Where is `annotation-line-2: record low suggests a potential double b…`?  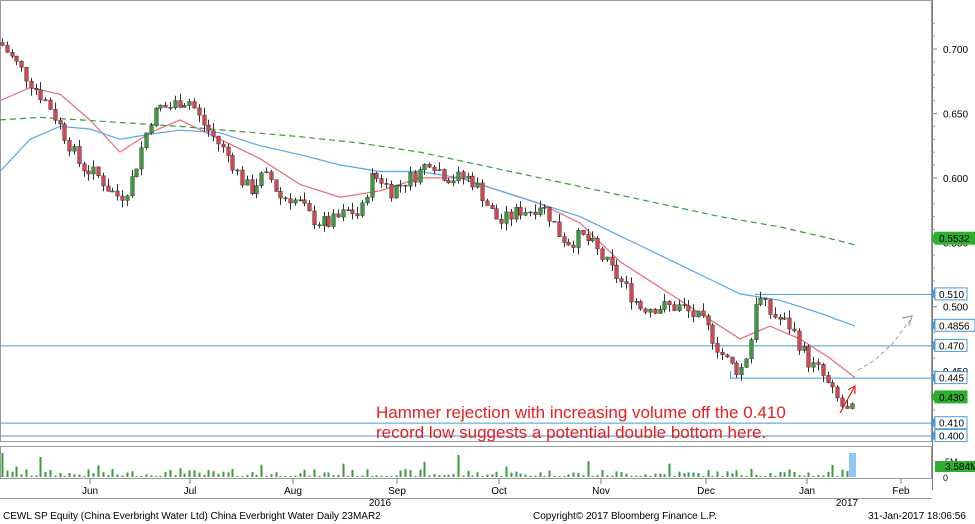
annotation-line-2: record low suggests a potential double b… is located at coordinates (571, 432).